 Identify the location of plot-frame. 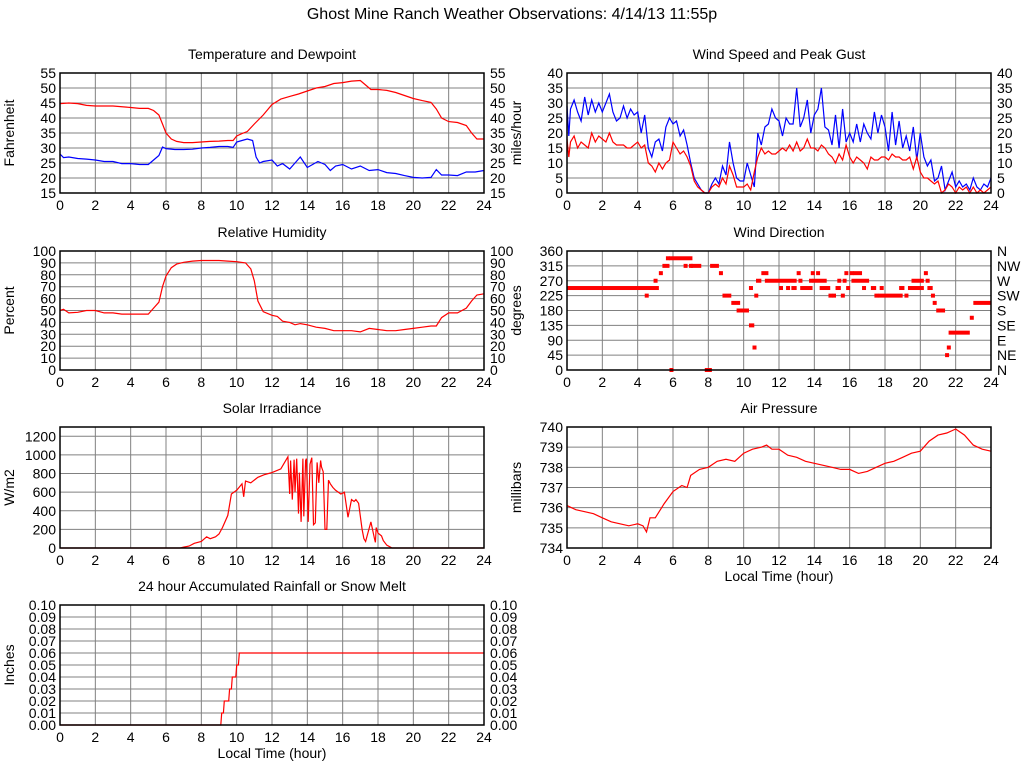
(779, 133).